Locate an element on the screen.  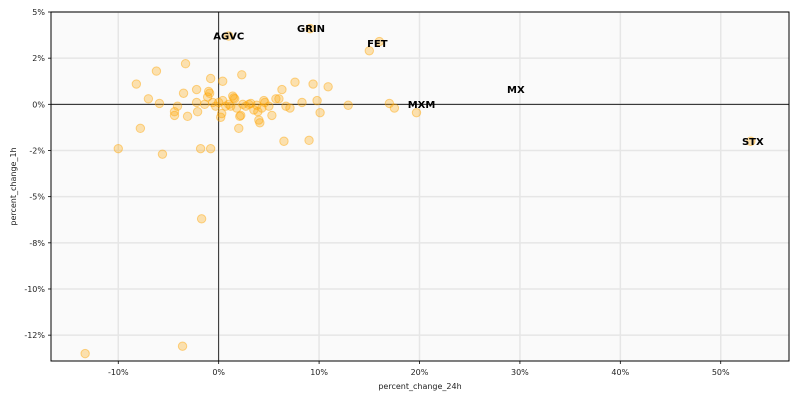
x-tick-label: 50% is located at coordinates (721, 372).